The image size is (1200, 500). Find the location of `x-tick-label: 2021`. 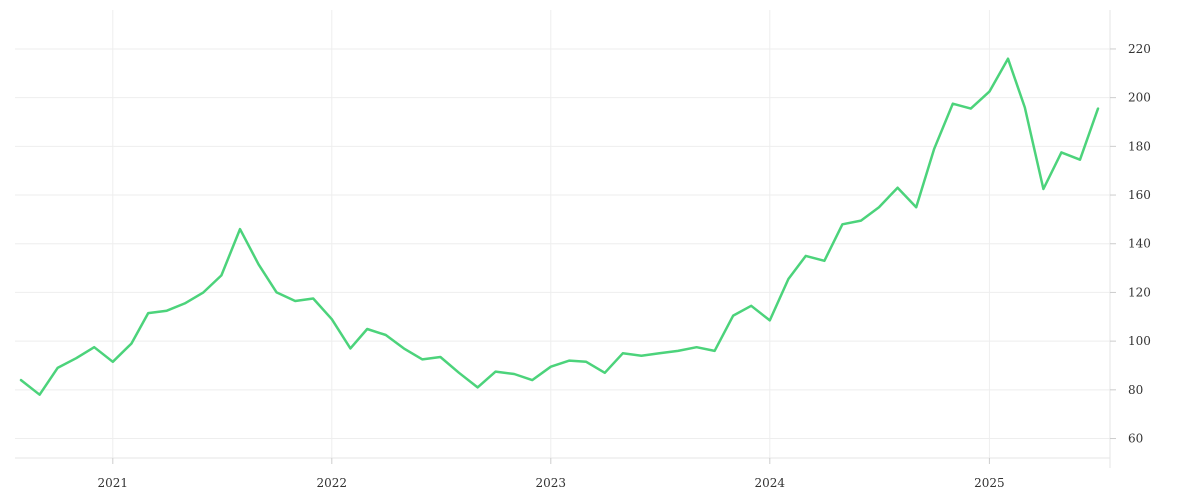

x-tick-label: 2021 is located at coordinates (113, 483).